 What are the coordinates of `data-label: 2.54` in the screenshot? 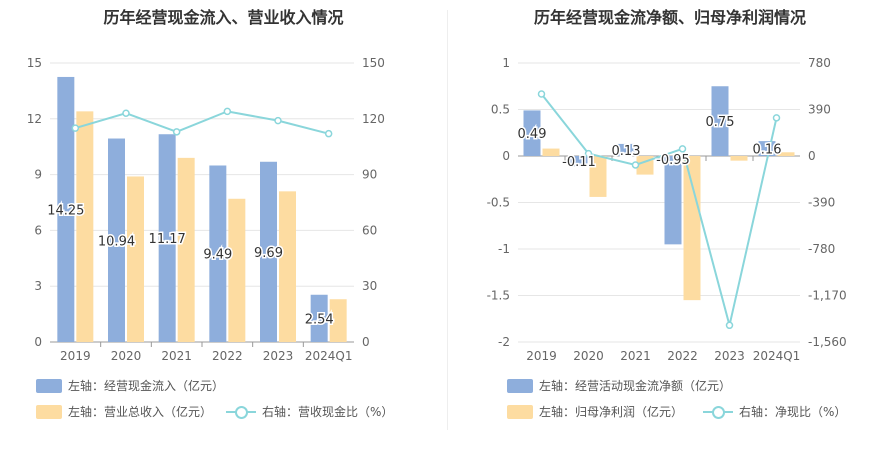 It's located at (319, 319).